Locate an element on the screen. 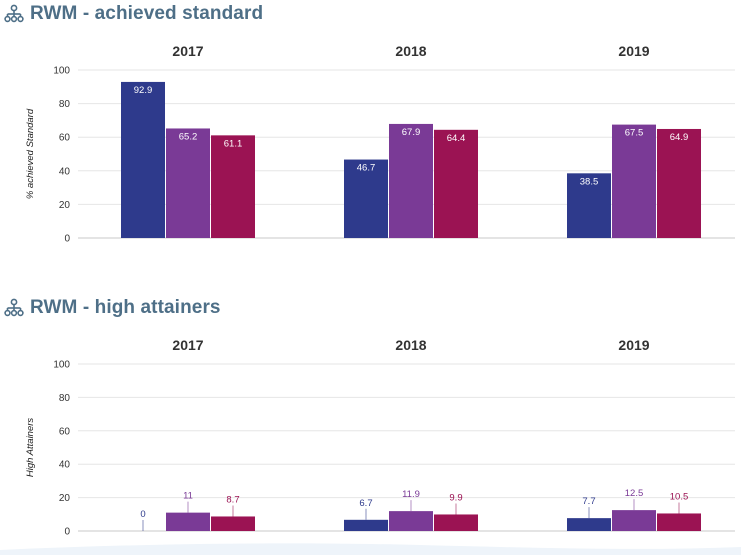  data-label: 67.5 is located at coordinates (634, 133).